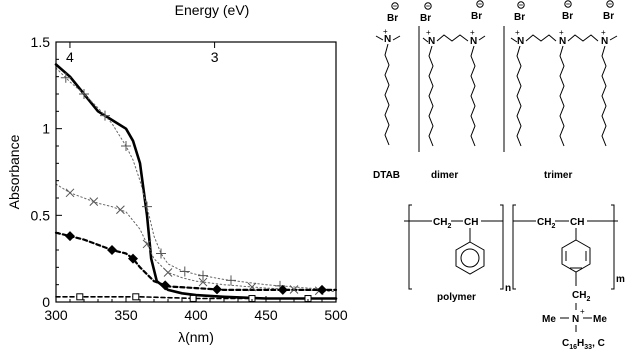  What do you see at coordinates (212, 10) in the screenshot?
I see `top-axis-label: Energy (eV)` at bounding box center [212, 10].